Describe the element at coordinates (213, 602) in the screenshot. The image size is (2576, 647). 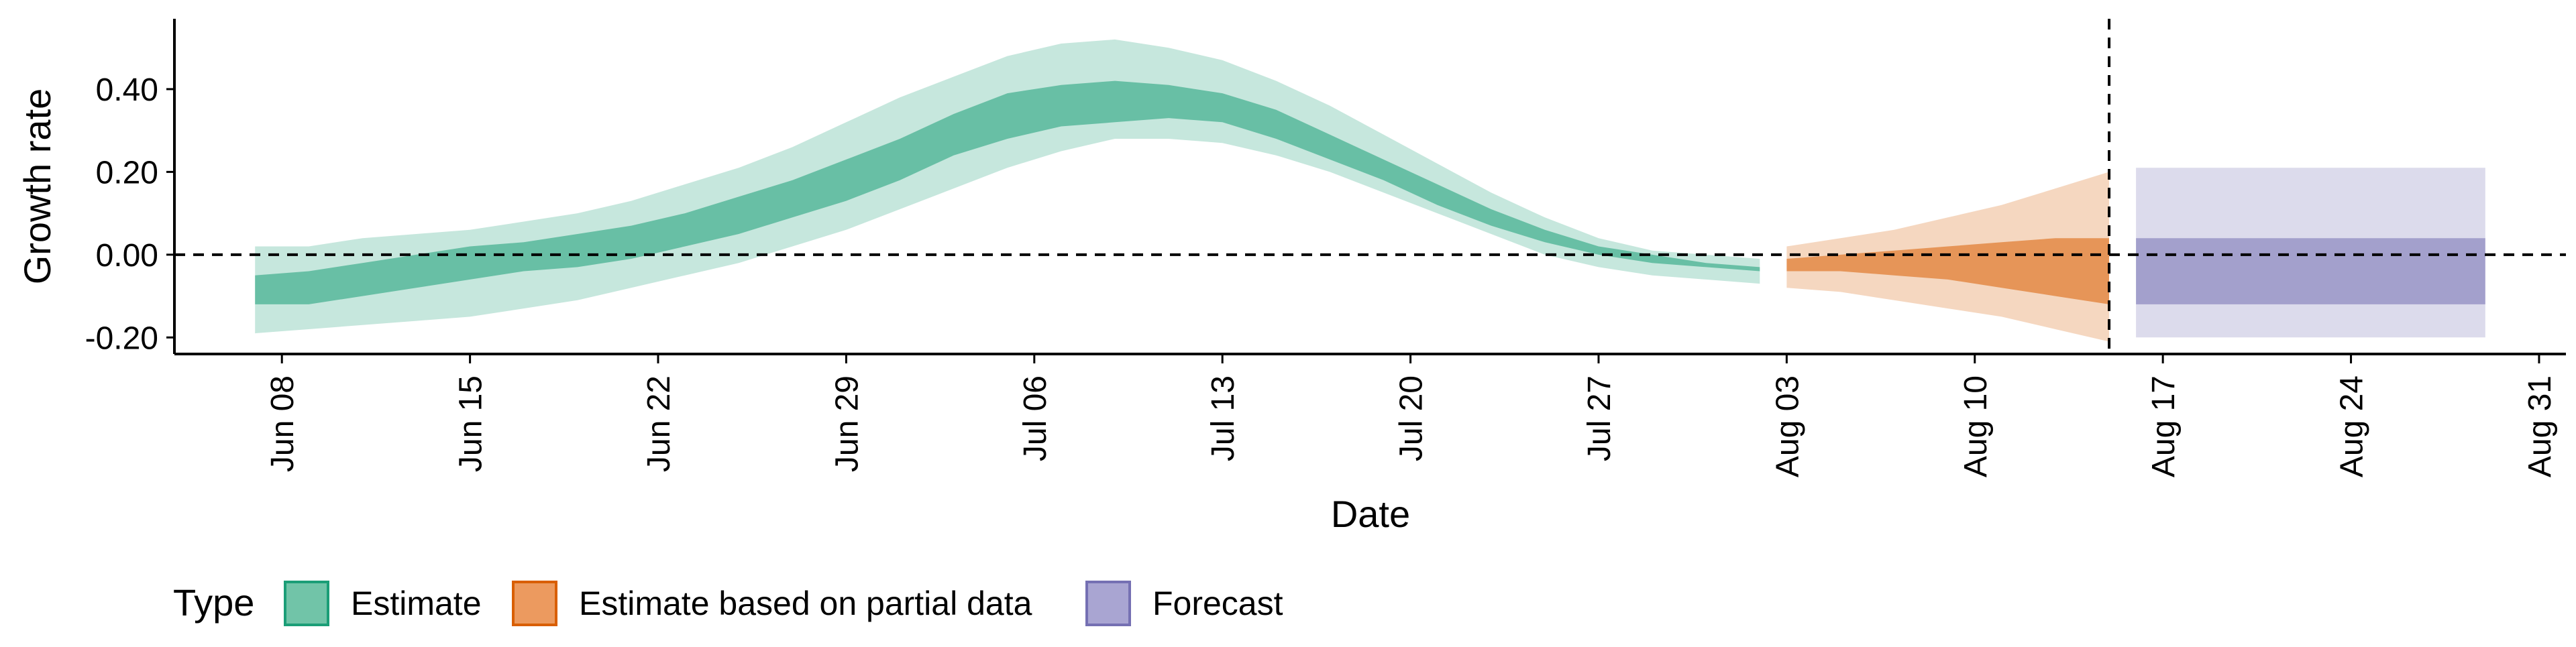
I see `legend-title: Type` at that location.